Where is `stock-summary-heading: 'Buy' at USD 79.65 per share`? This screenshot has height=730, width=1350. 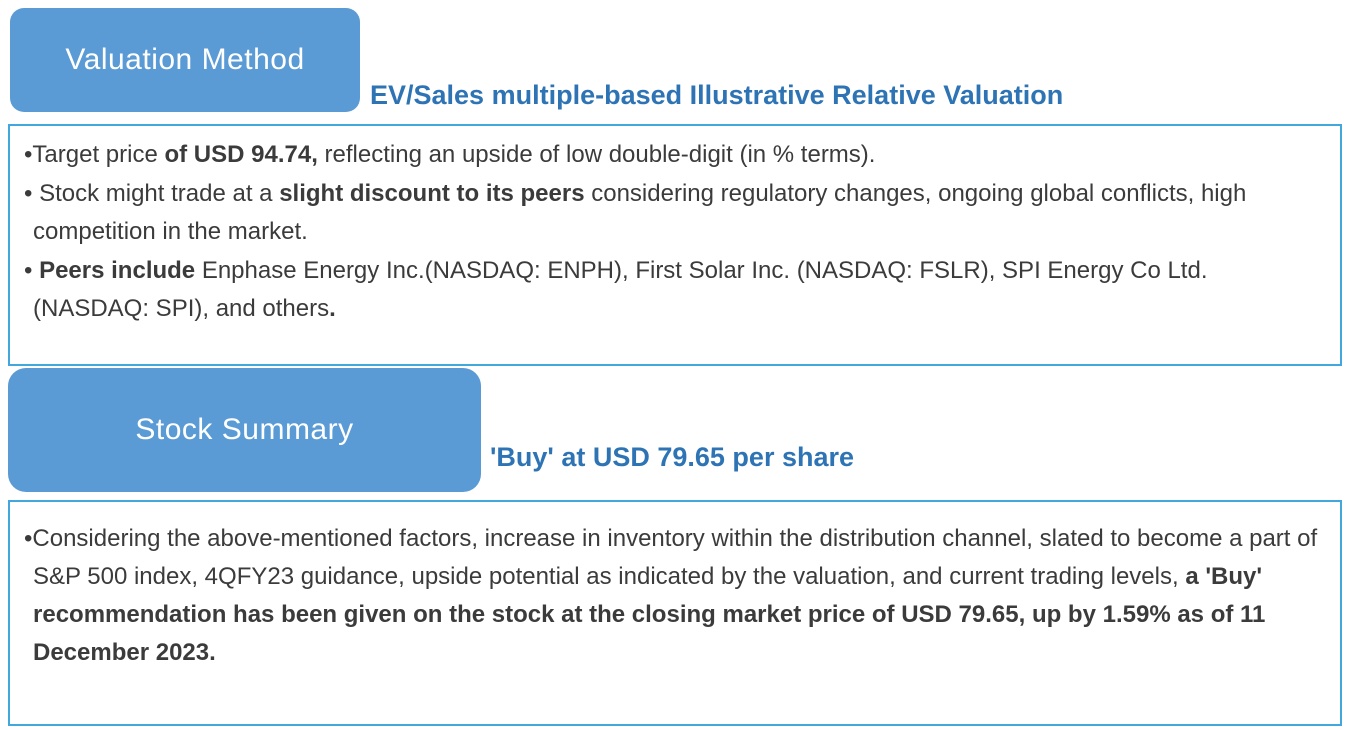
stock-summary-heading: 'Buy' at USD 79.65 per share is located at coordinates (672, 457).